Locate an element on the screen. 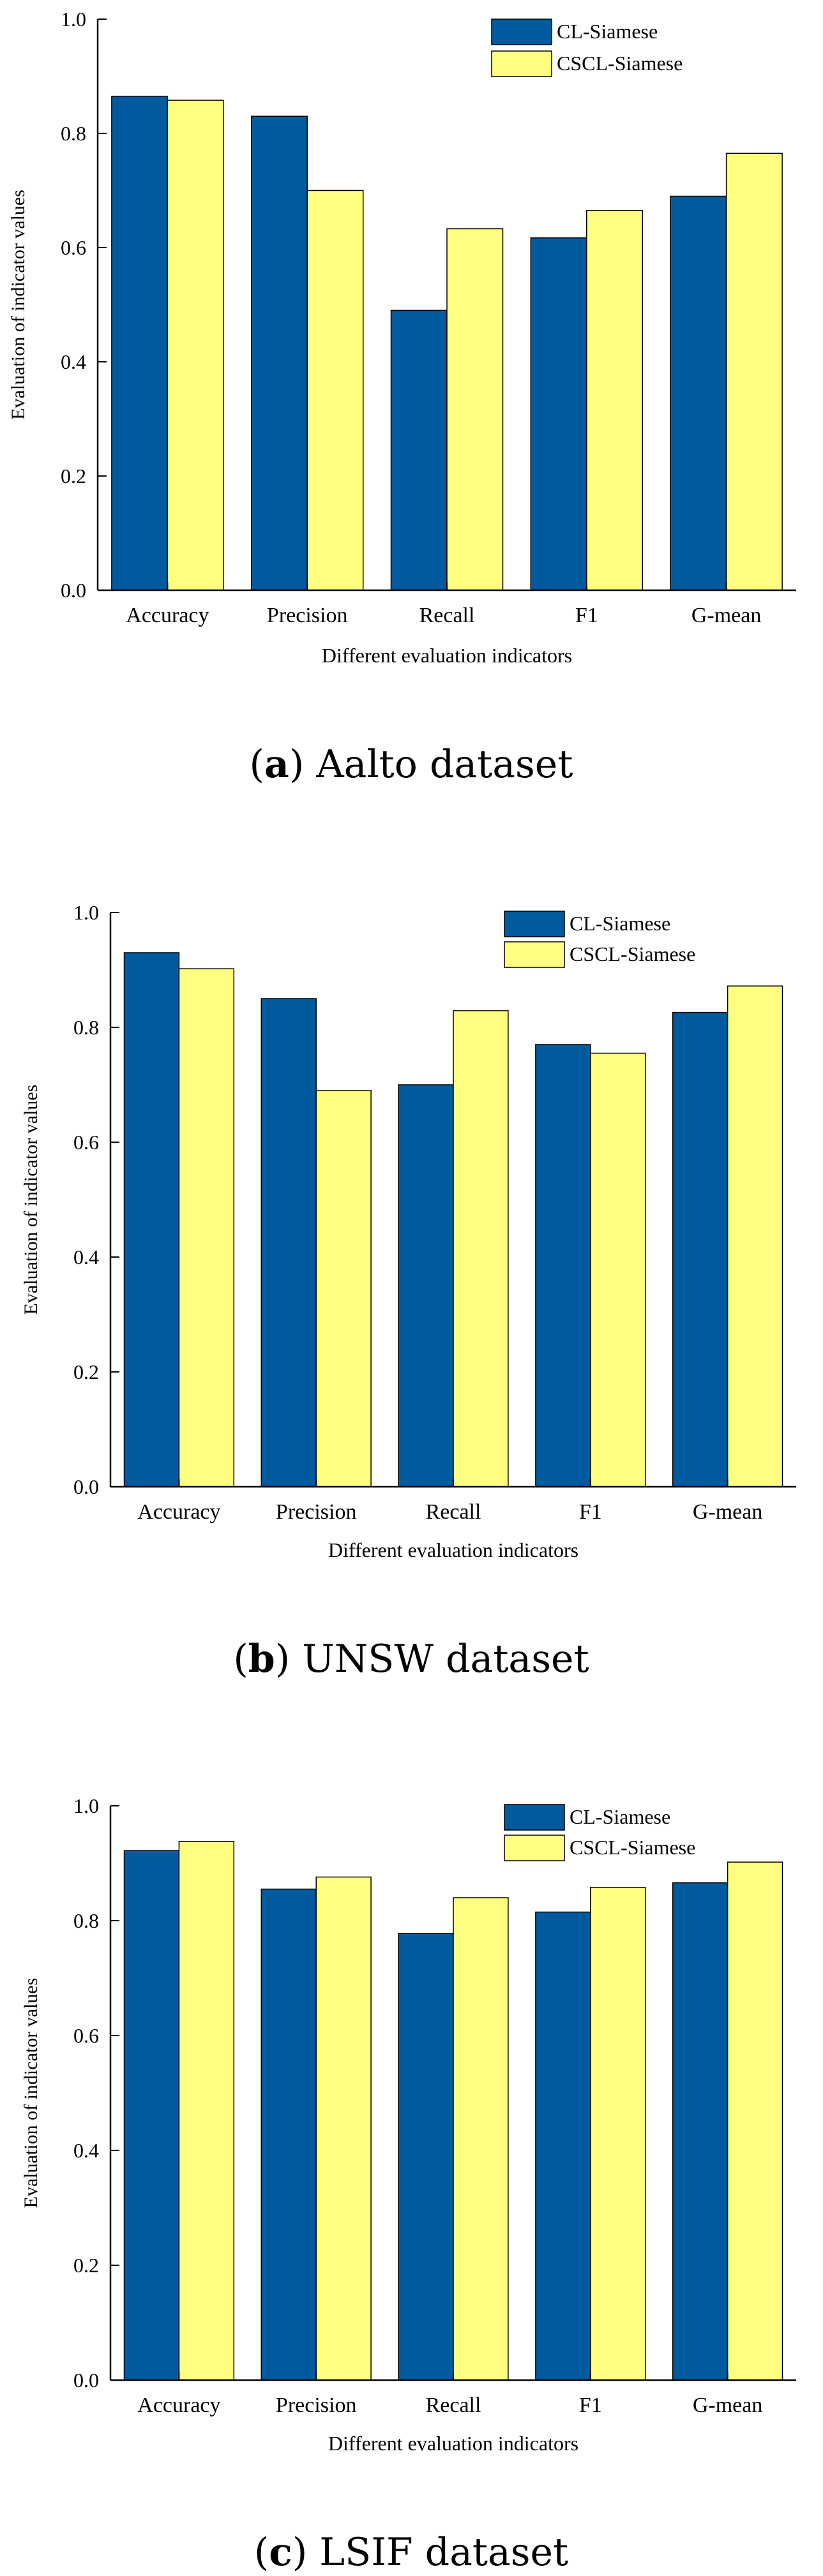 This screenshot has height=2576, width=823. figure-caption: (c) LSIF dataset is located at coordinates (411, 2552).